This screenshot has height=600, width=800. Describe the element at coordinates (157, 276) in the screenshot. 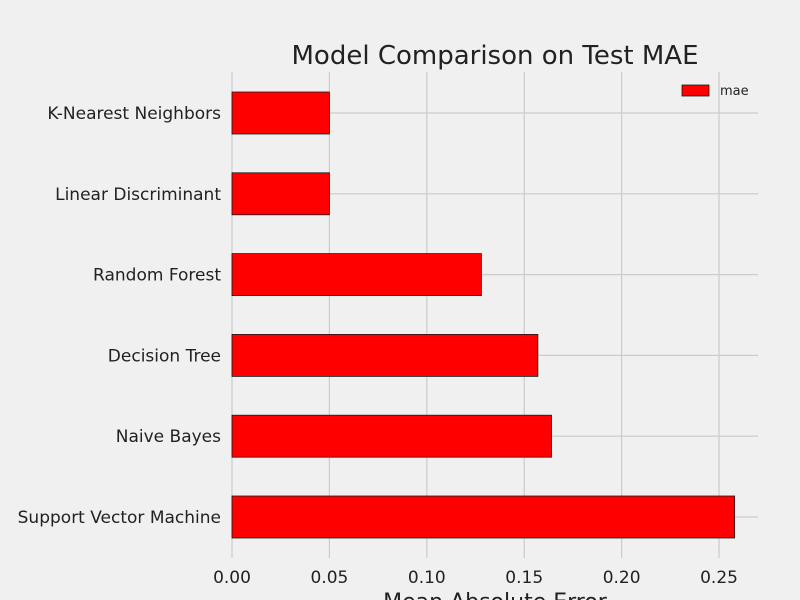

I see `y-tick-label: Random Forest` at that location.